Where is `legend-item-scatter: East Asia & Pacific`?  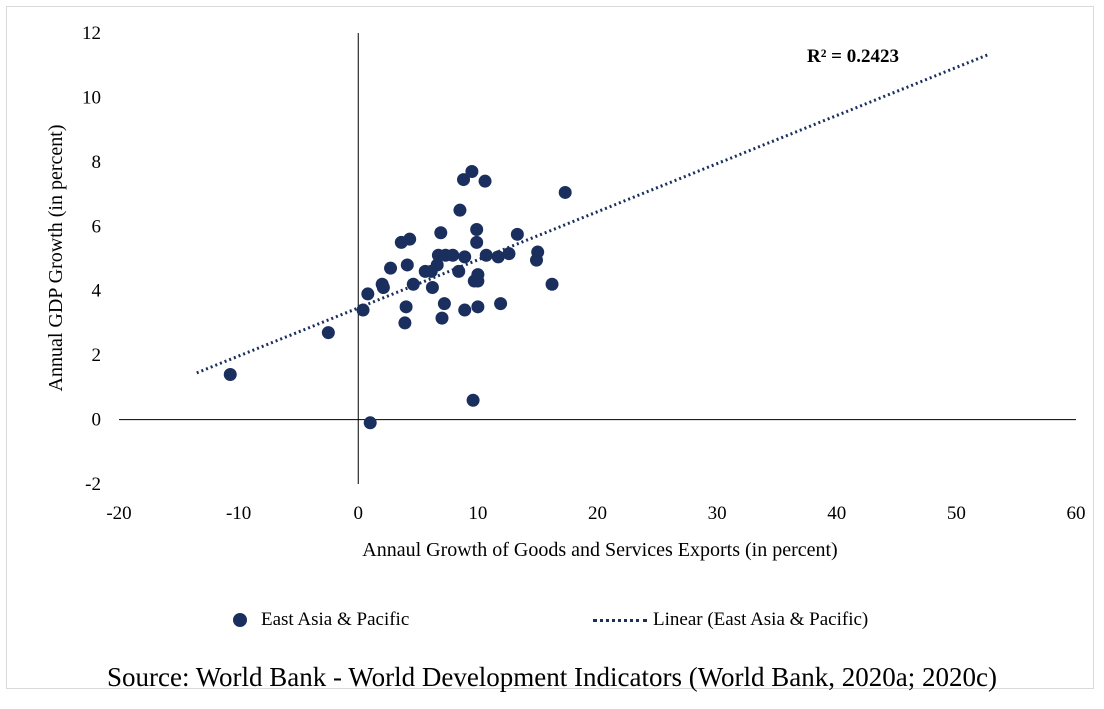 legend-item-scatter: East Asia & Pacific is located at coordinates (321, 620).